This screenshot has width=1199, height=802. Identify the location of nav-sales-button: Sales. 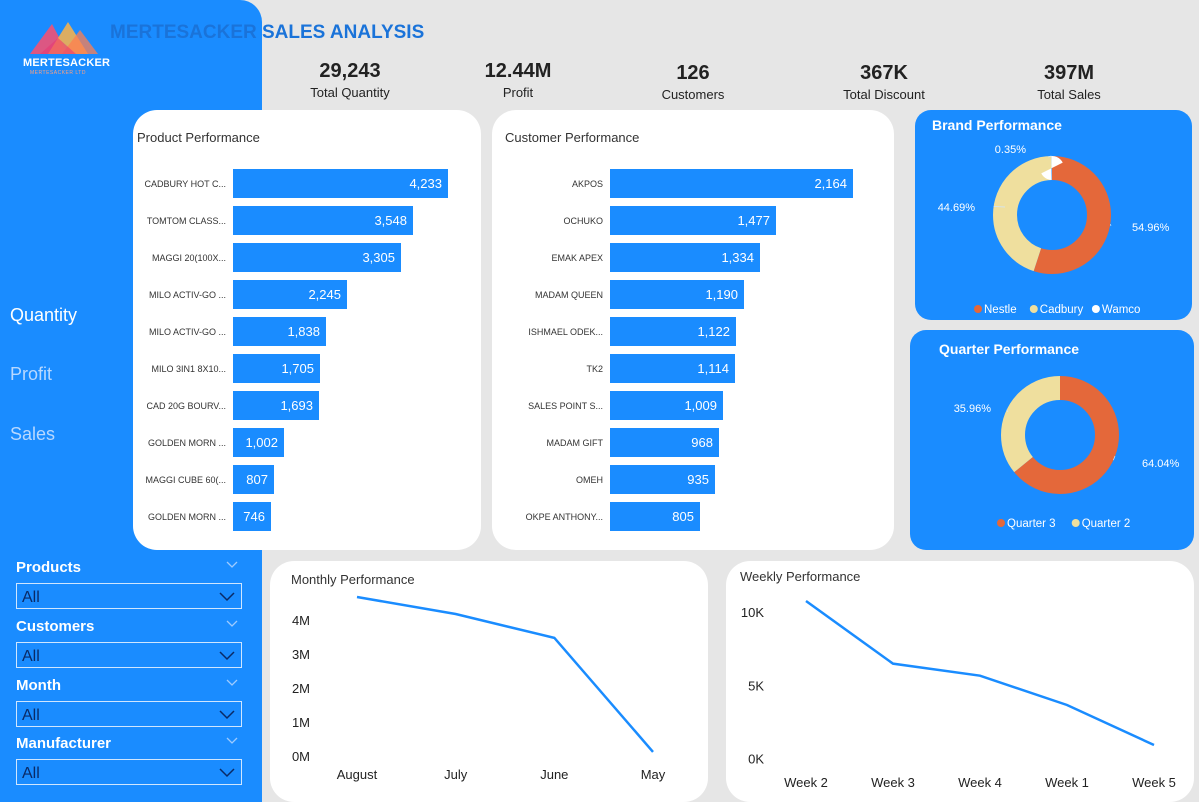
(33, 434).